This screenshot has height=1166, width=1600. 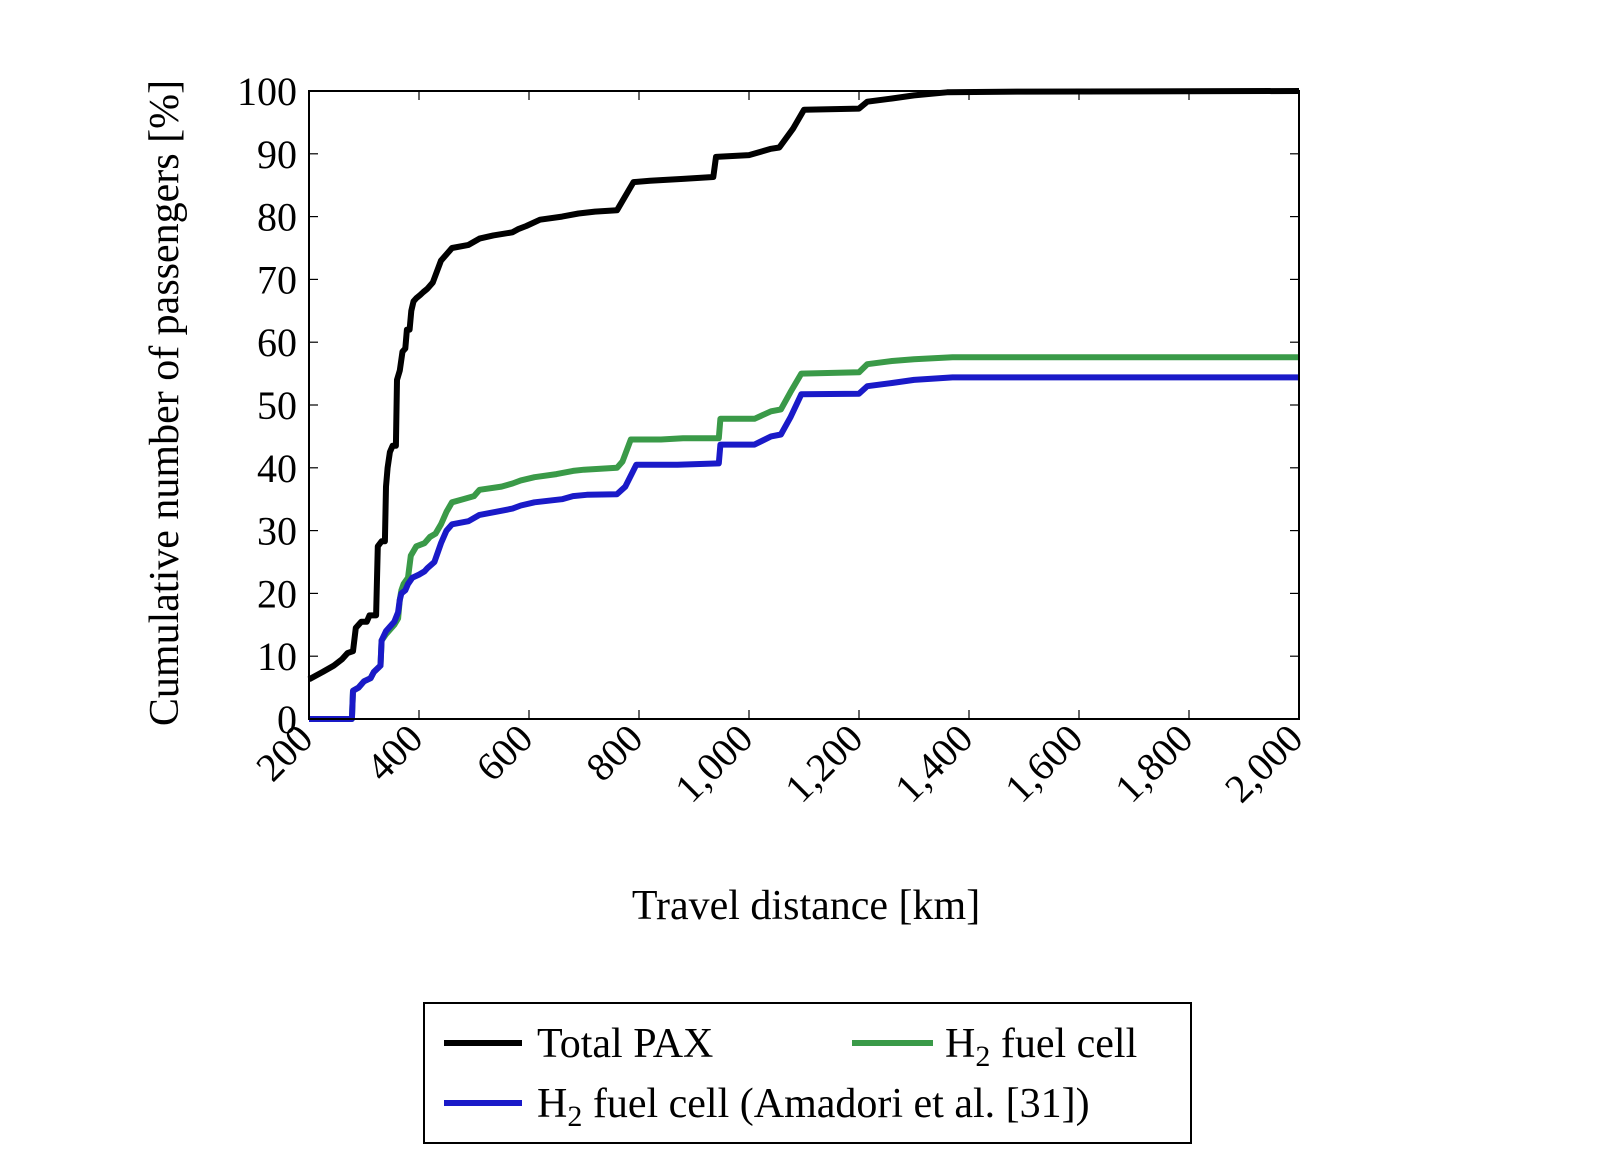 What do you see at coordinates (614, 753) in the screenshot?
I see `x-tick-label: 800` at bounding box center [614, 753].